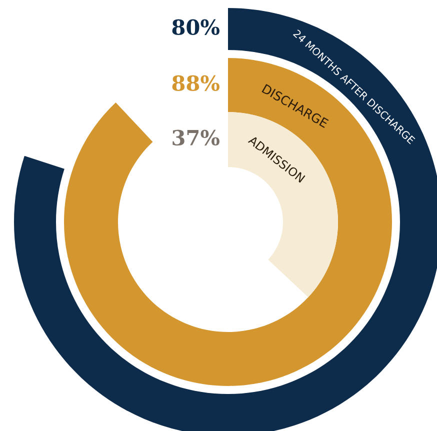 The height and width of the screenshot is (431, 437). Describe the element at coordinates (196, 138) in the screenshot. I see `data-label: 37%` at that location.